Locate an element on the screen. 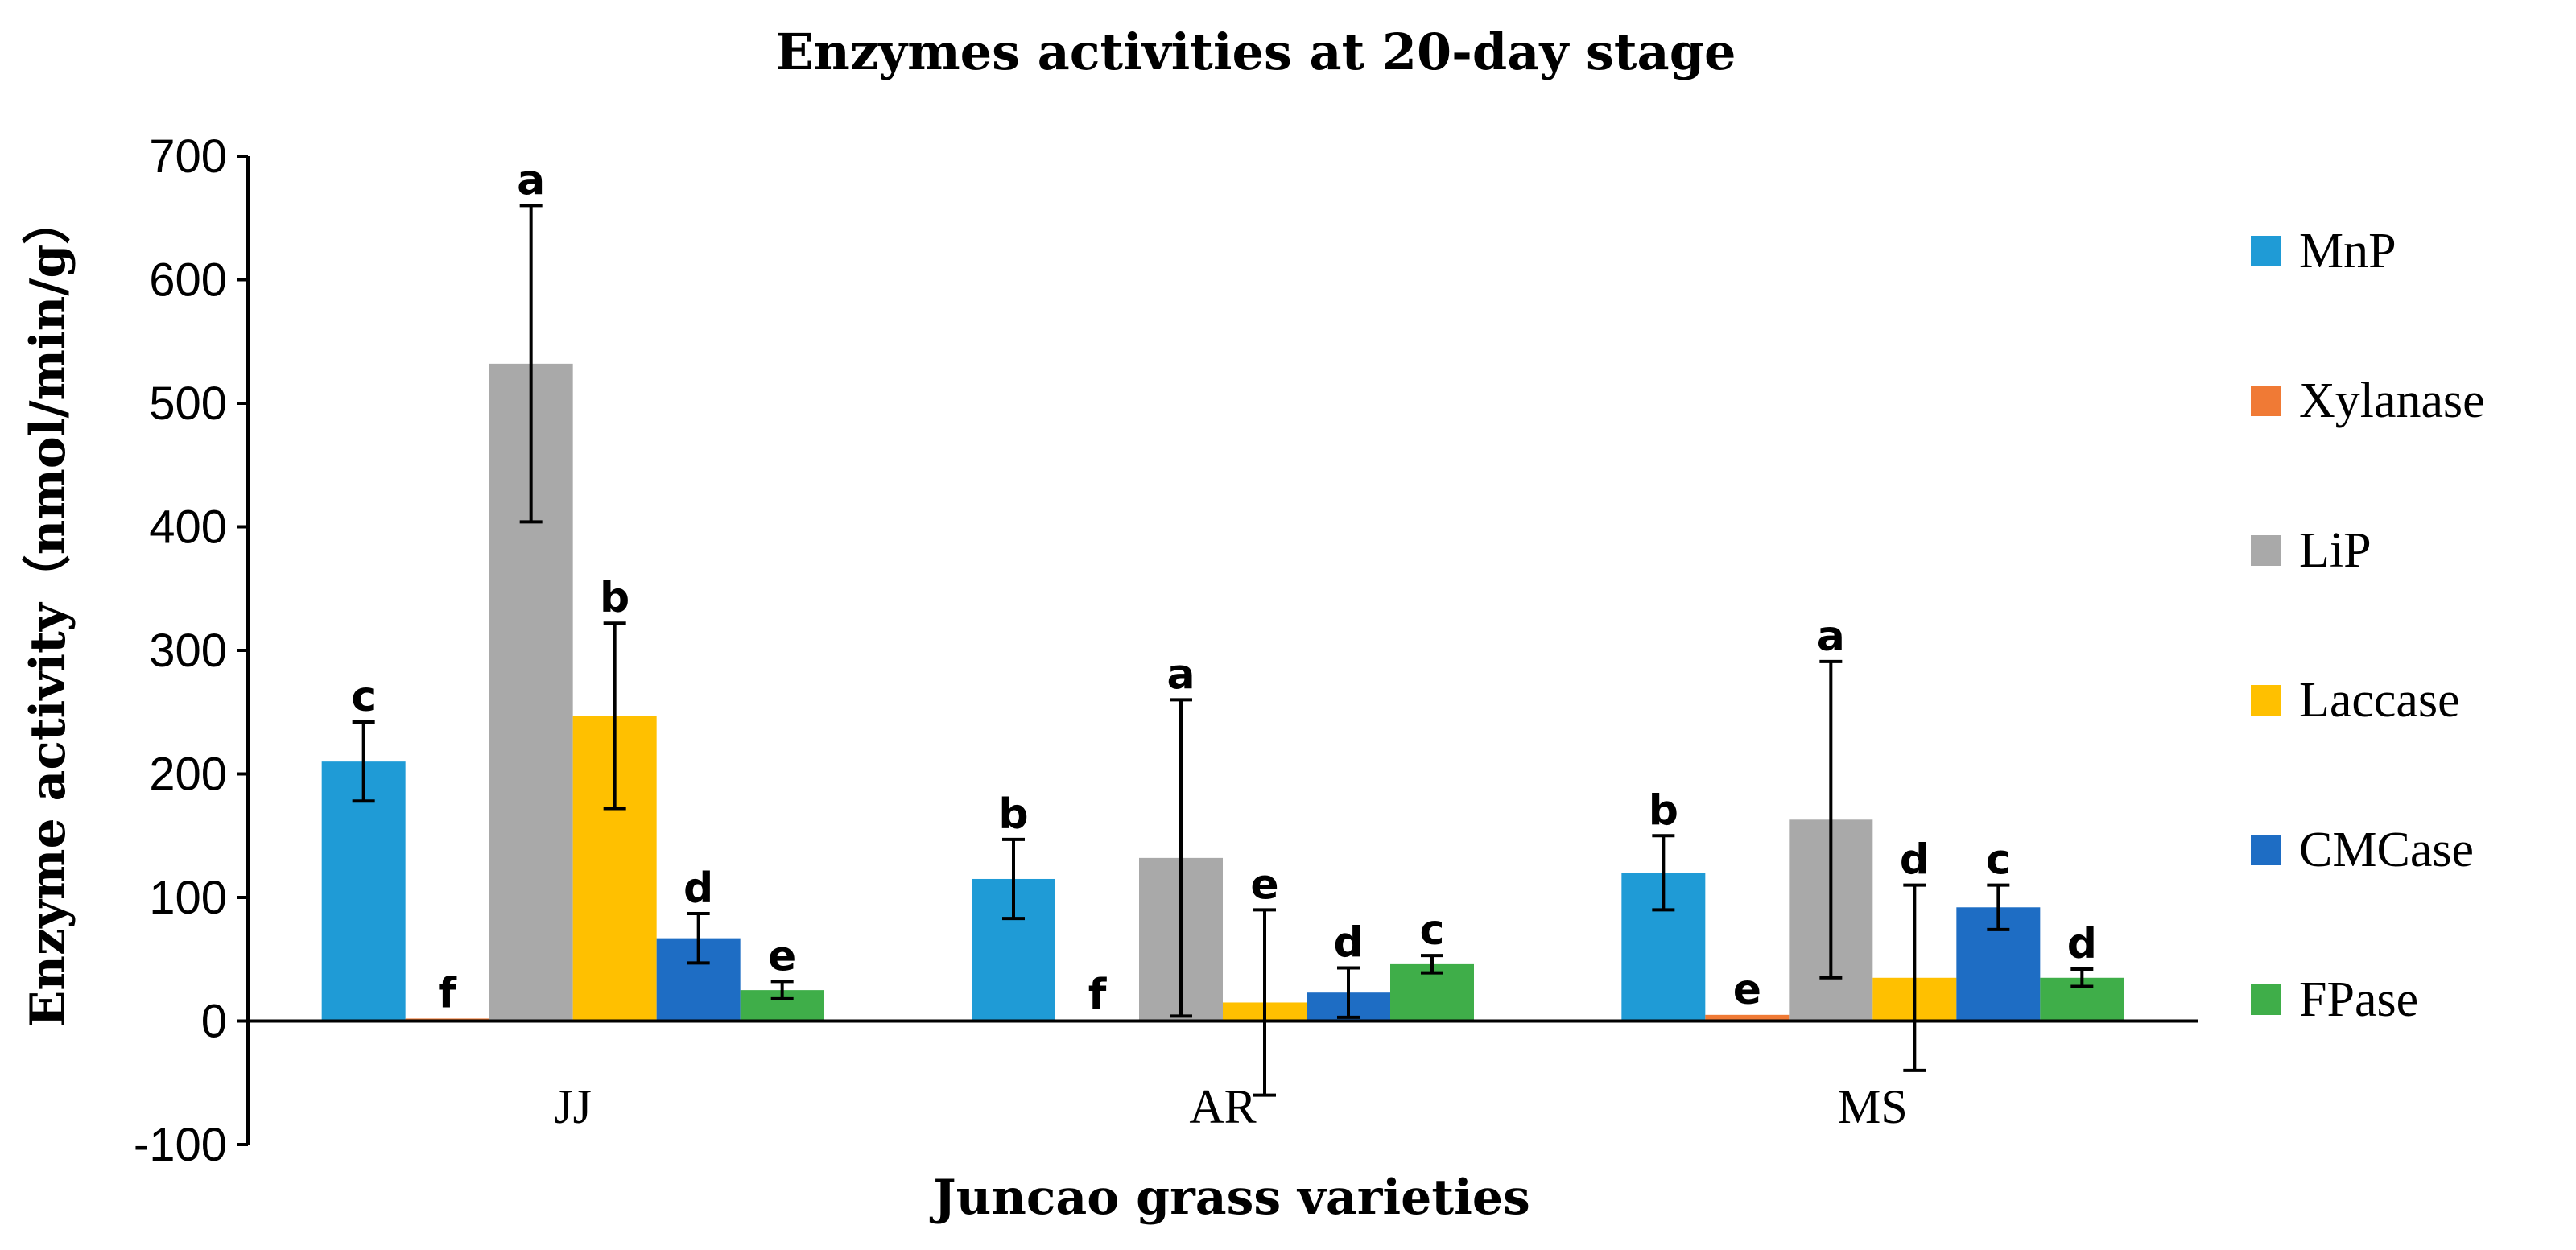 The width and height of the screenshot is (2576, 1250). legend-label: Xylanase is located at coordinates (2392, 400).